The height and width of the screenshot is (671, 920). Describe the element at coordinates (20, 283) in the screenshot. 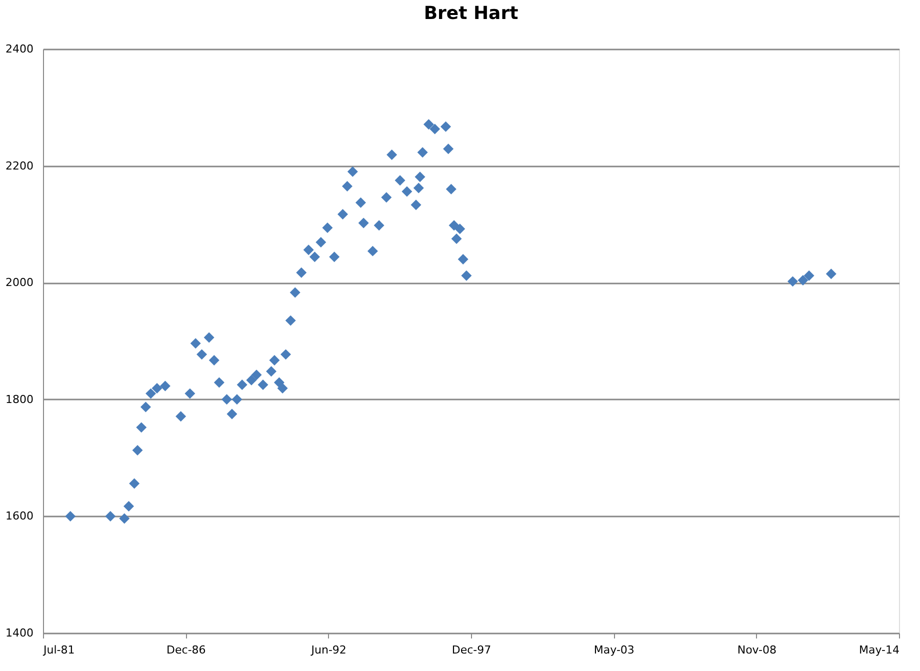

I see `y-tick-label: 2000` at that location.